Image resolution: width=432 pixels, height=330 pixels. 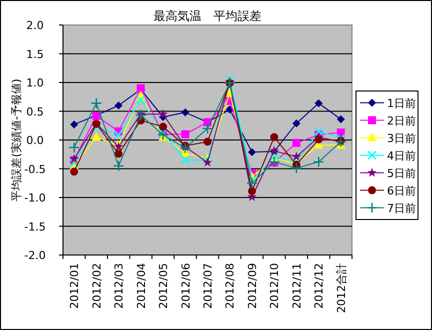 I want to click on x-tick-label: 2012/01, so click(x=75, y=286).